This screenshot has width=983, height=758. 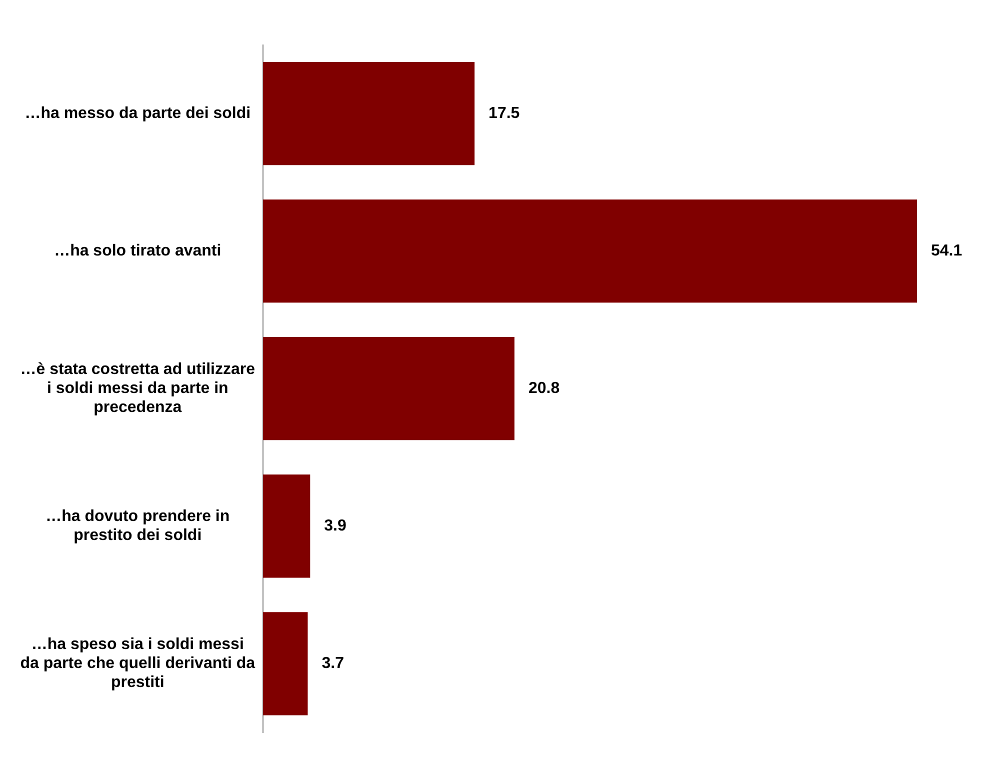 What do you see at coordinates (138, 251) in the screenshot?
I see `y-tick-label: …ha solo tirato avanti` at bounding box center [138, 251].